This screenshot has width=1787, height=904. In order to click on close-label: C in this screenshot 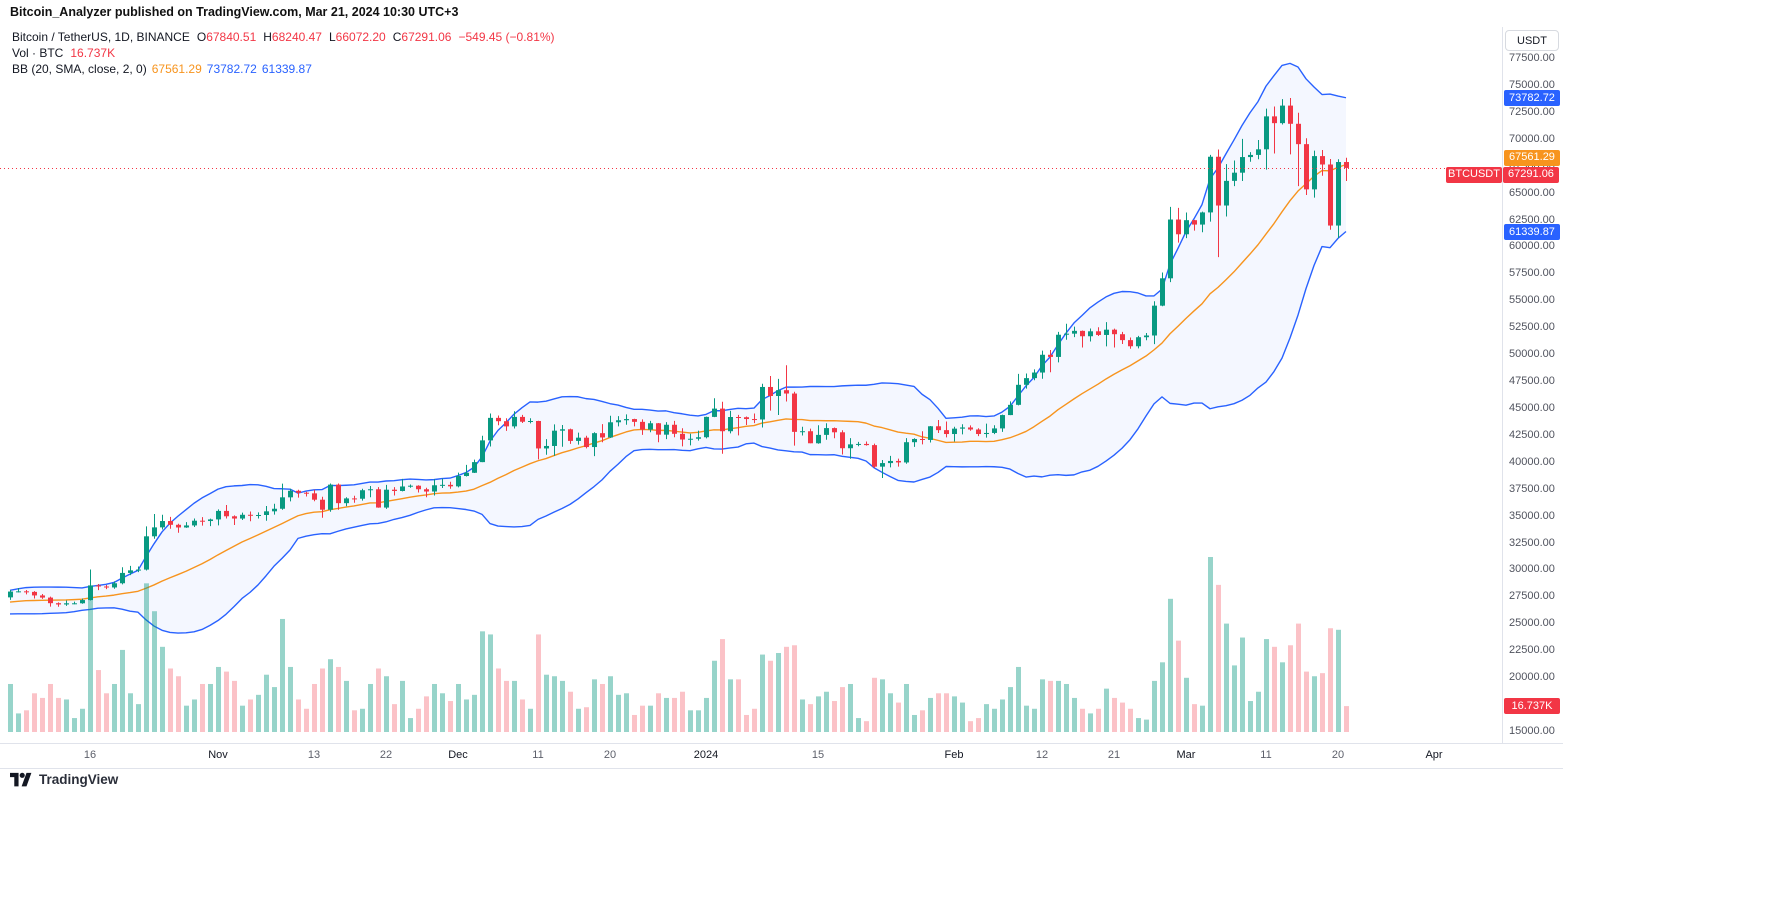, I will do `click(397, 37)`.